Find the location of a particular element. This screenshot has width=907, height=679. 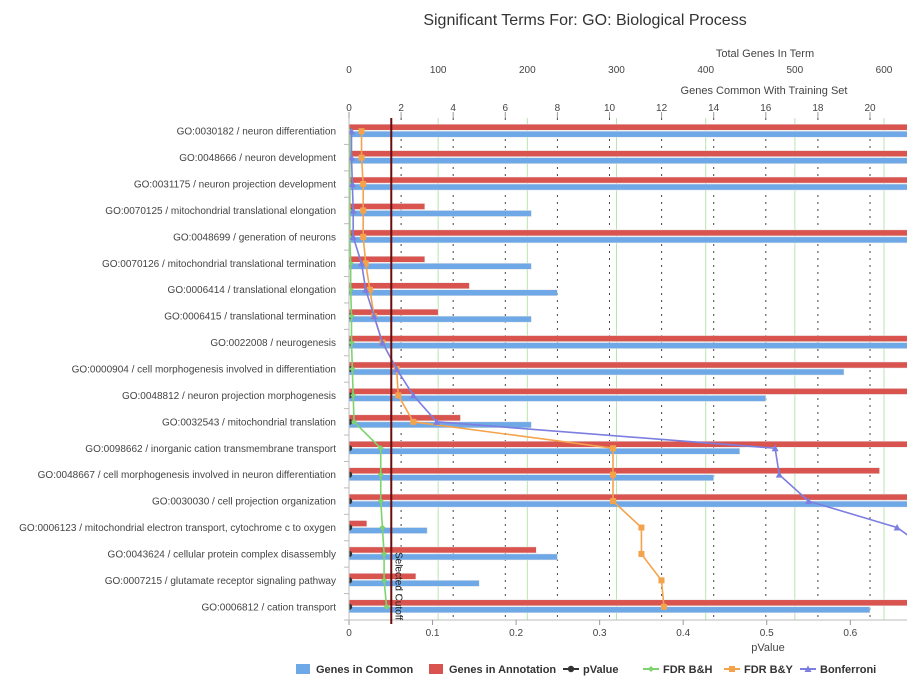

category-label: GO:0032543 / mitochondrial translation is located at coordinates (249, 422).